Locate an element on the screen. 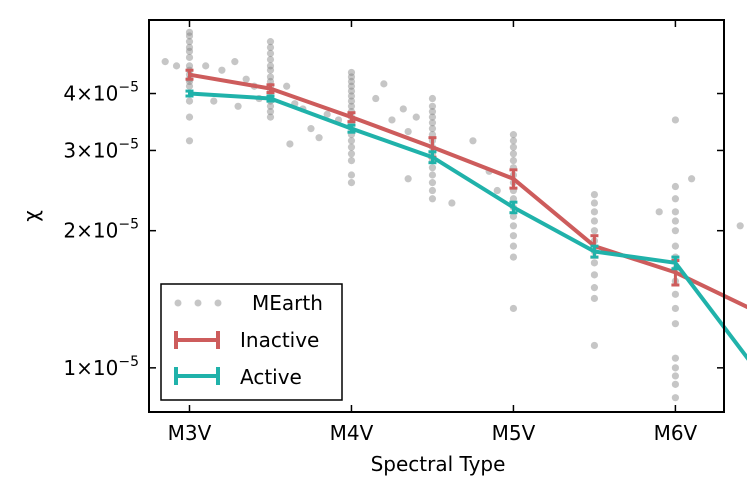  y-tick-label: 3×10⁻⁵ is located at coordinates (101, 149).